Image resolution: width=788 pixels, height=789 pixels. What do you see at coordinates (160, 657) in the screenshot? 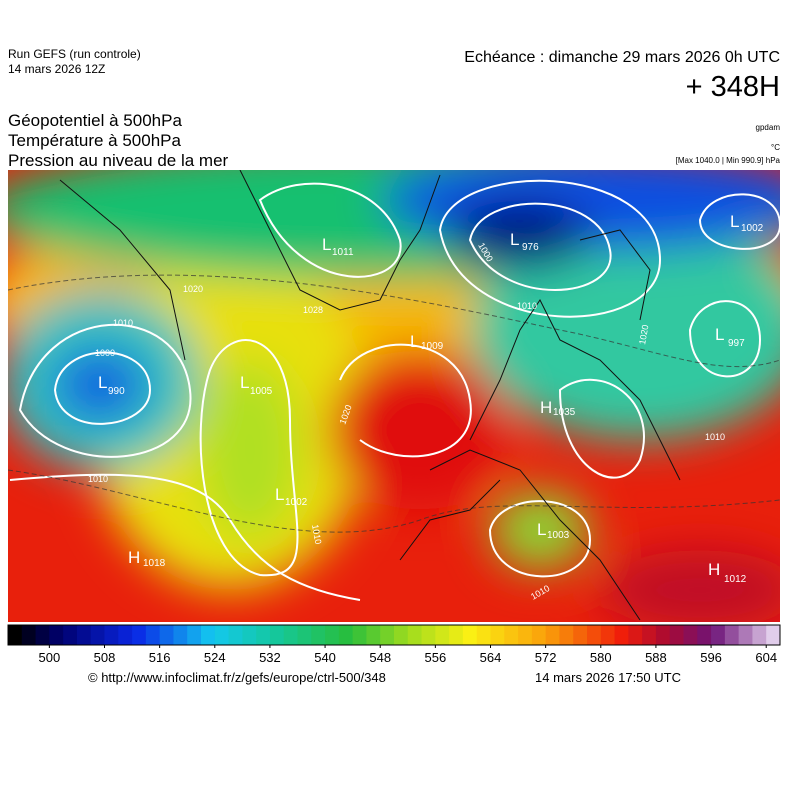
I see `colorbar-label: 516` at bounding box center [160, 657].